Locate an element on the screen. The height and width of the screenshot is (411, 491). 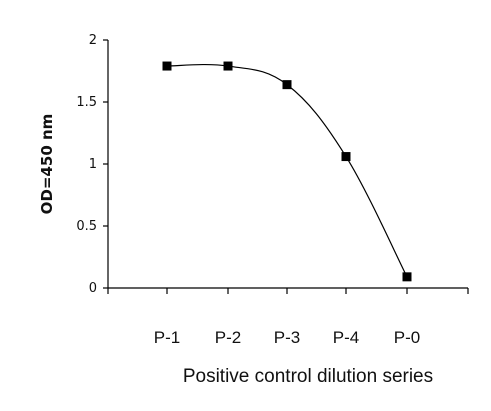
x-axis: P-1 P-2 P-3 P-4 P-0 is located at coordinates (288, 317).